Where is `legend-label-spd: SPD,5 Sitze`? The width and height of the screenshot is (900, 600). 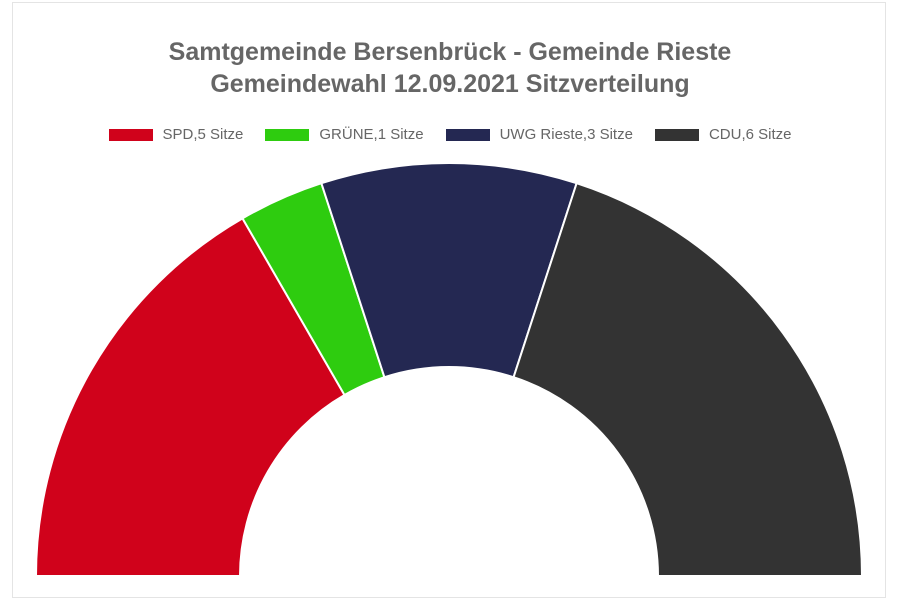
legend-label-spd: SPD,5 Sitze is located at coordinates (203, 134).